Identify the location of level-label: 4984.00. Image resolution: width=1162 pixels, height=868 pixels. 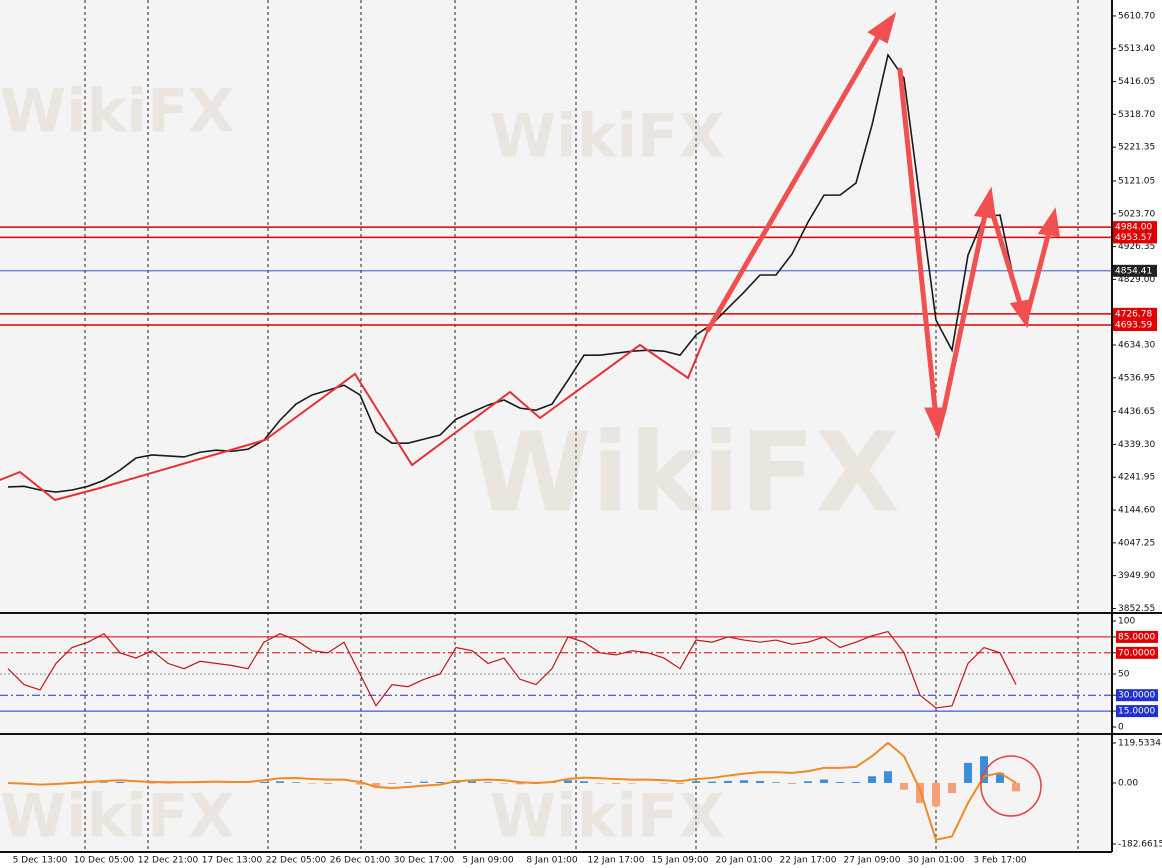
(1133, 228).